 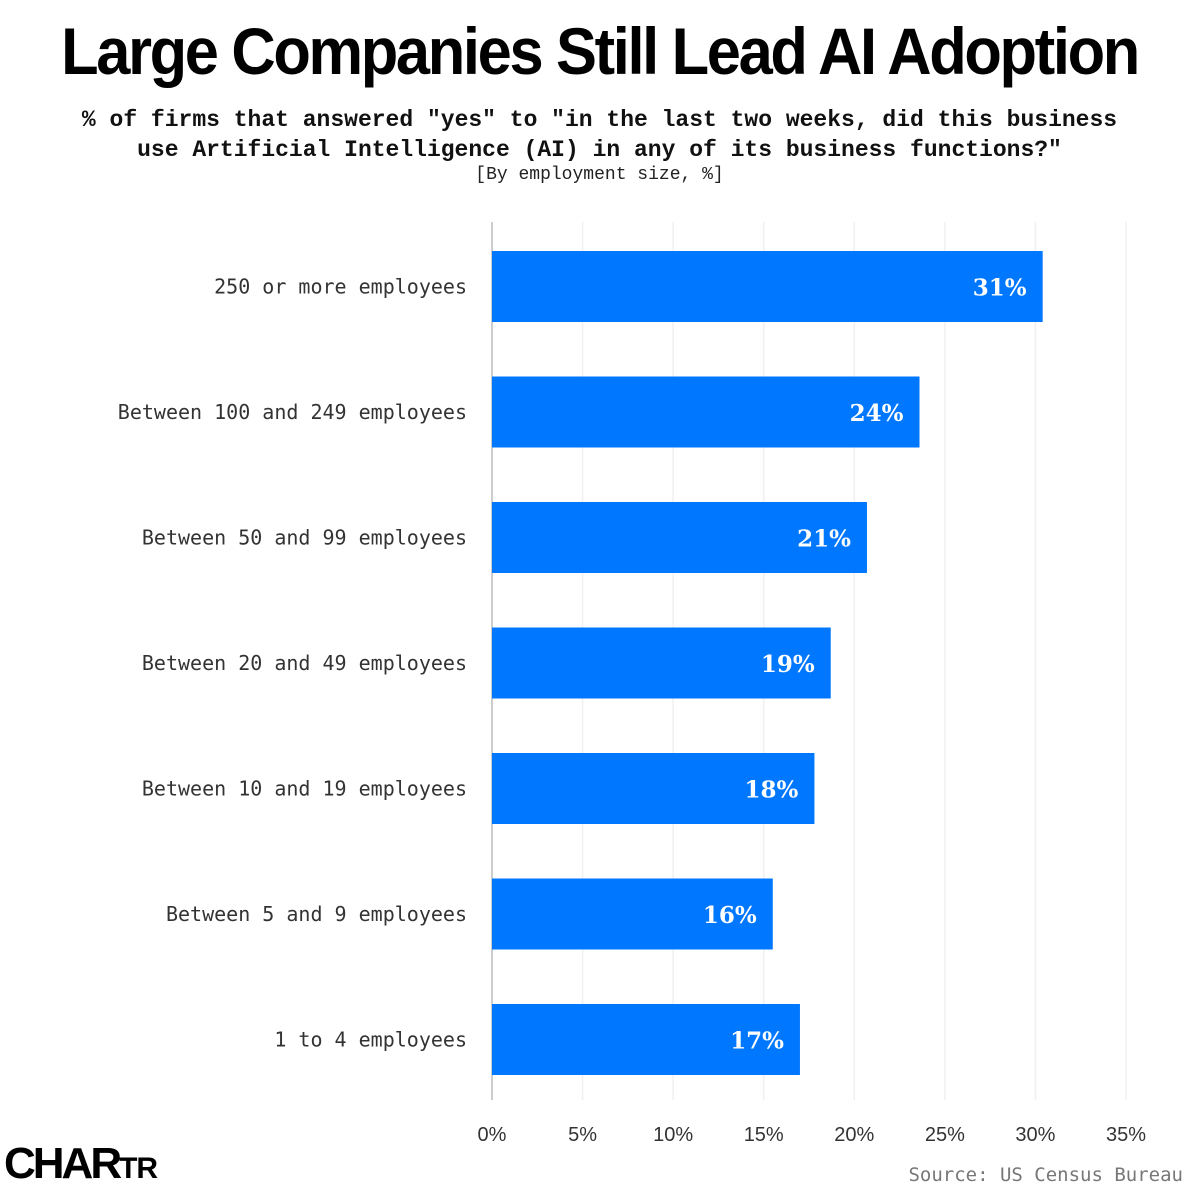 What do you see at coordinates (1035, 1135) in the screenshot?
I see `x-tick-label: 30%` at bounding box center [1035, 1135].